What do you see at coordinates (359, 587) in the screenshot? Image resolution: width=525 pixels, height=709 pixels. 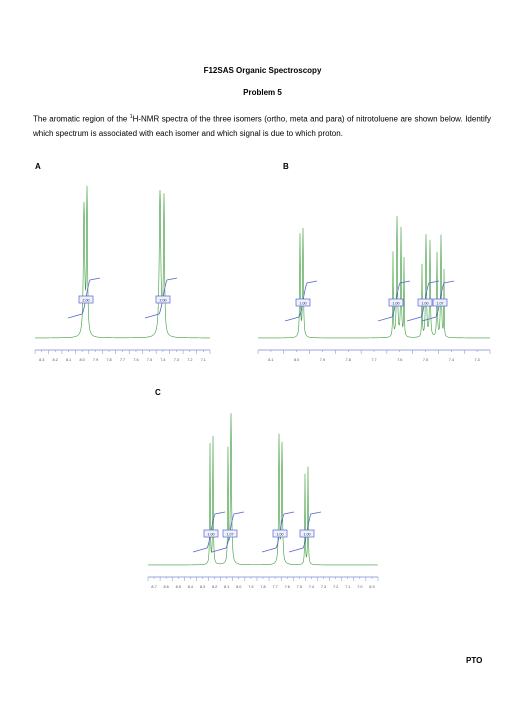 I see `axis-label: 7.0` at bounding box center [359, 587].